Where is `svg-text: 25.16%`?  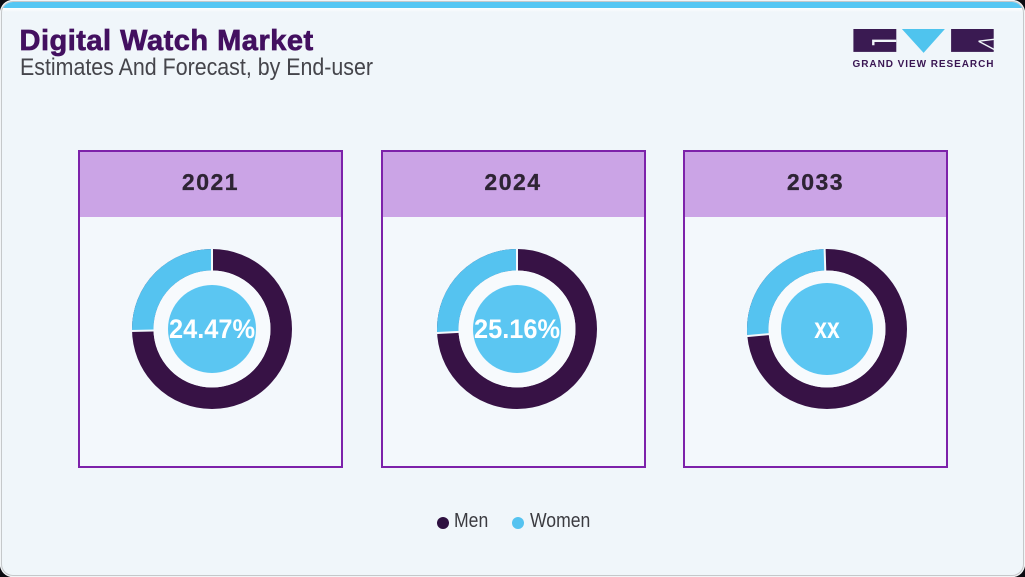 svg-text: 25.16% is located at coordinates (517, 329).